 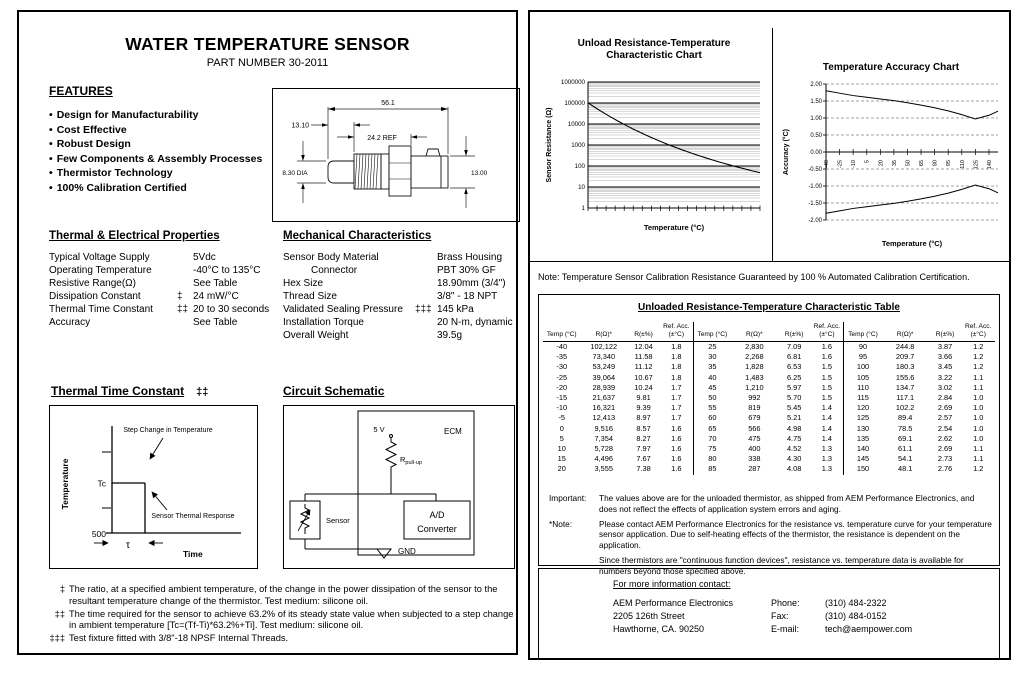 I want to click on table-row: 55 819 5.45 1.4, so click(x=769, y=408).